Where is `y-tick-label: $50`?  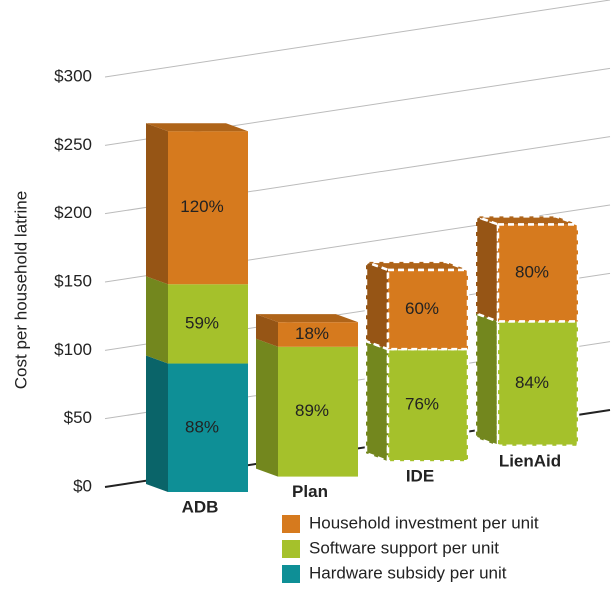 y-tick-label: $50 is located at coordinates (78, 417).